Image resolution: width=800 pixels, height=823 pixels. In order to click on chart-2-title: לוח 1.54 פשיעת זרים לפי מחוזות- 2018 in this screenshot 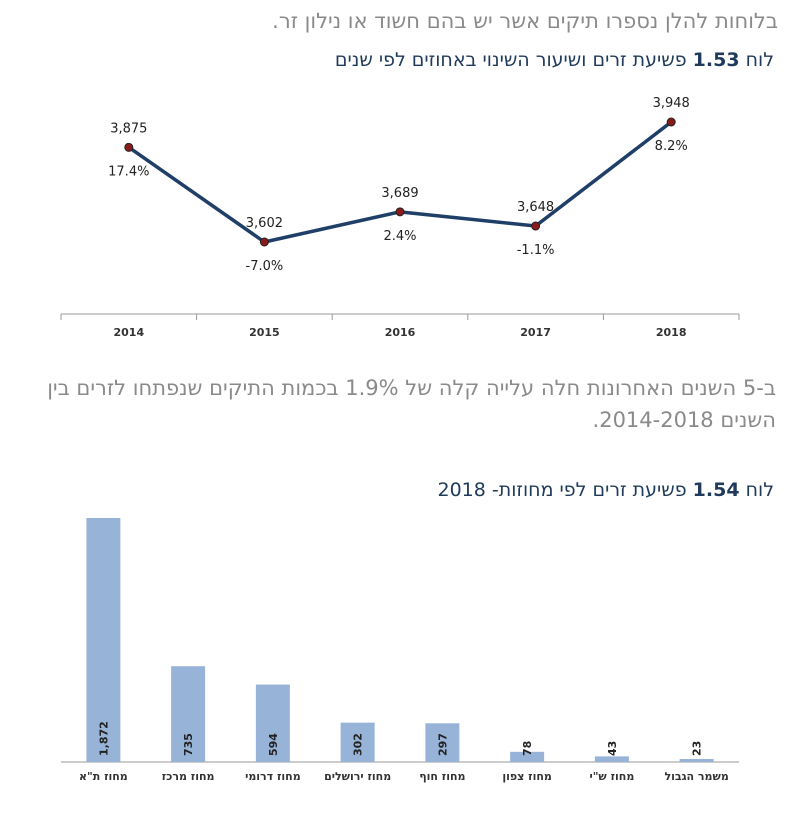, I will do `click(392, 490)`.